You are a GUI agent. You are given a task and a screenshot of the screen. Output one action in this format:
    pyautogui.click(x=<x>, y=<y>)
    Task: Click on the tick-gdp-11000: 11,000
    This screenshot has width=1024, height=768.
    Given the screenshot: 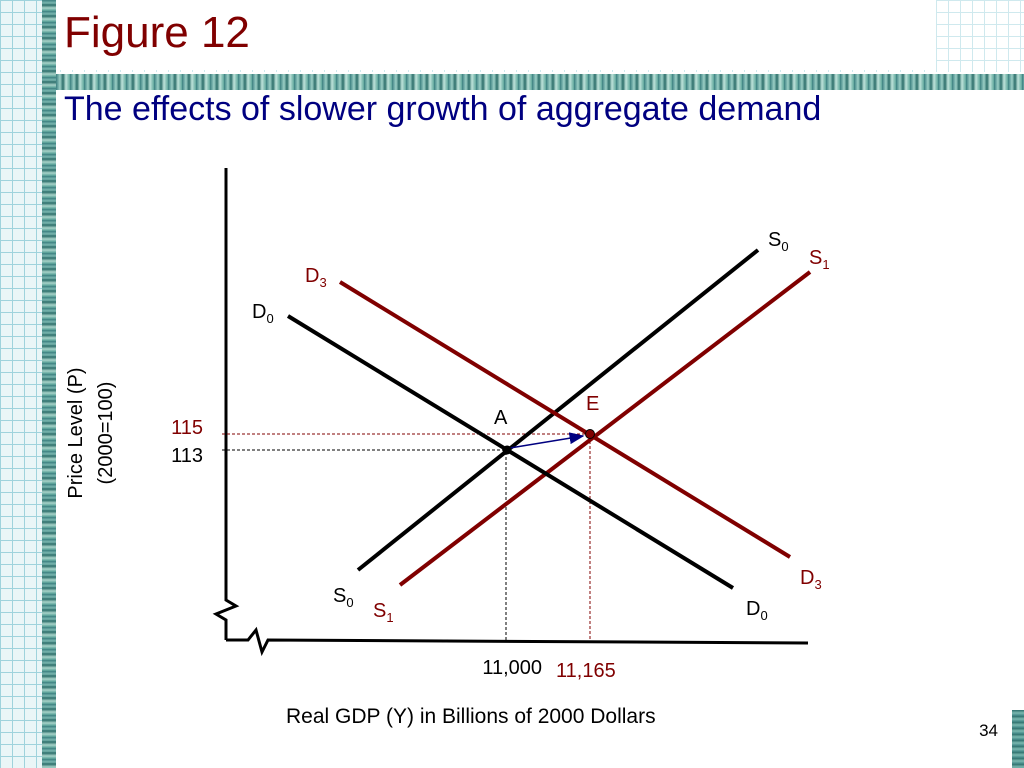 What is the action you would take?
    pyautogui.click(x=512, y=668)
    